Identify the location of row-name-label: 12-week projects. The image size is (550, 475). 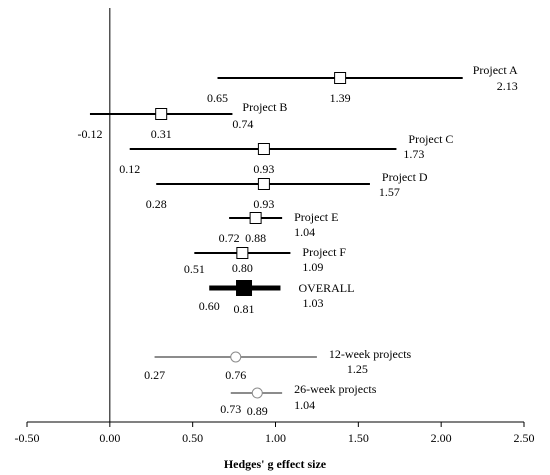
(370, 354).